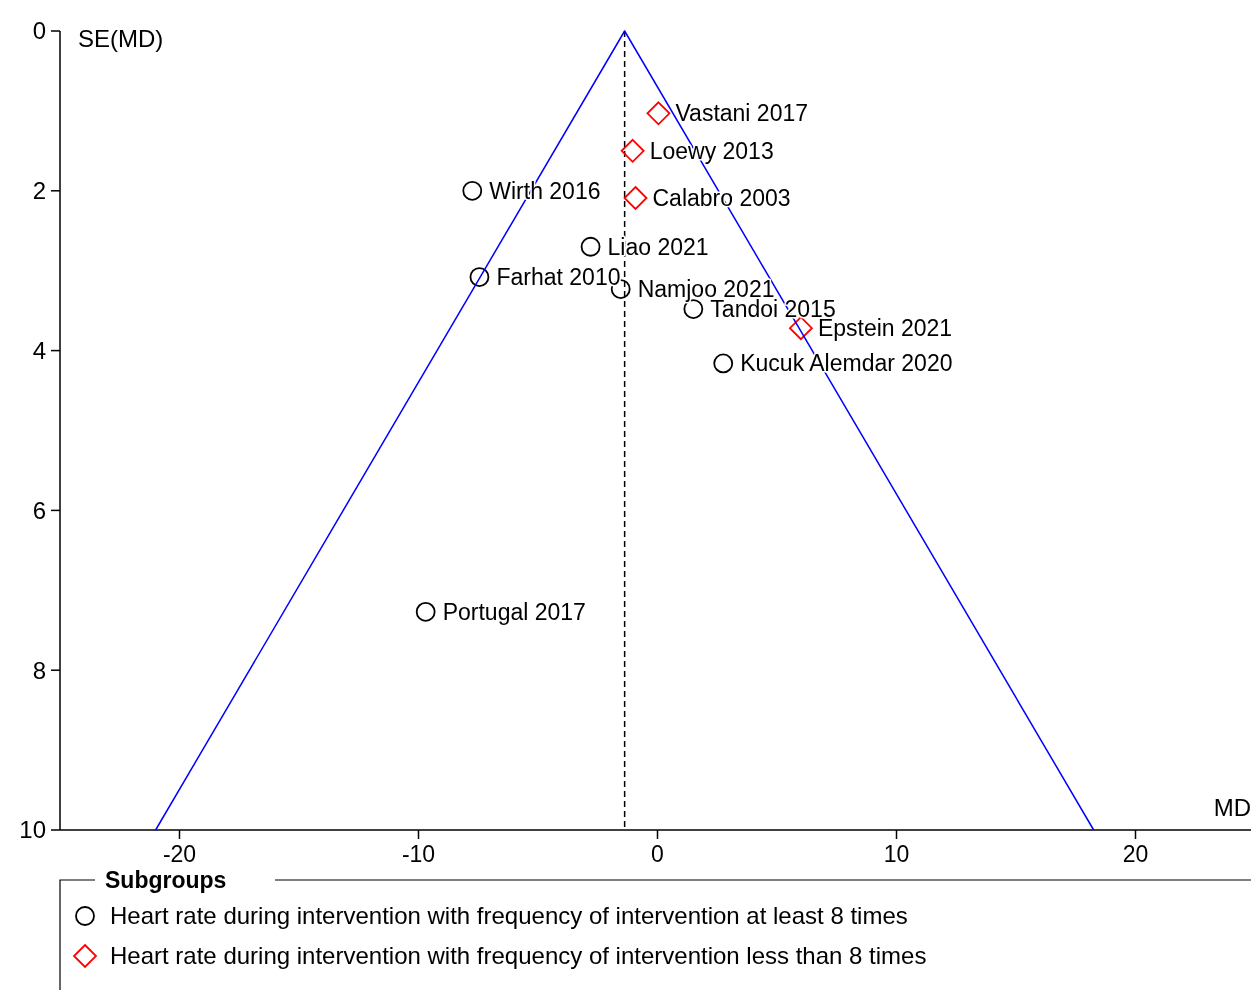 This screenshot has height=998, width=1259. Describe the element at coordinates (1232, 807) in the screenshot. I see `x-axis-title: MD` at that location.